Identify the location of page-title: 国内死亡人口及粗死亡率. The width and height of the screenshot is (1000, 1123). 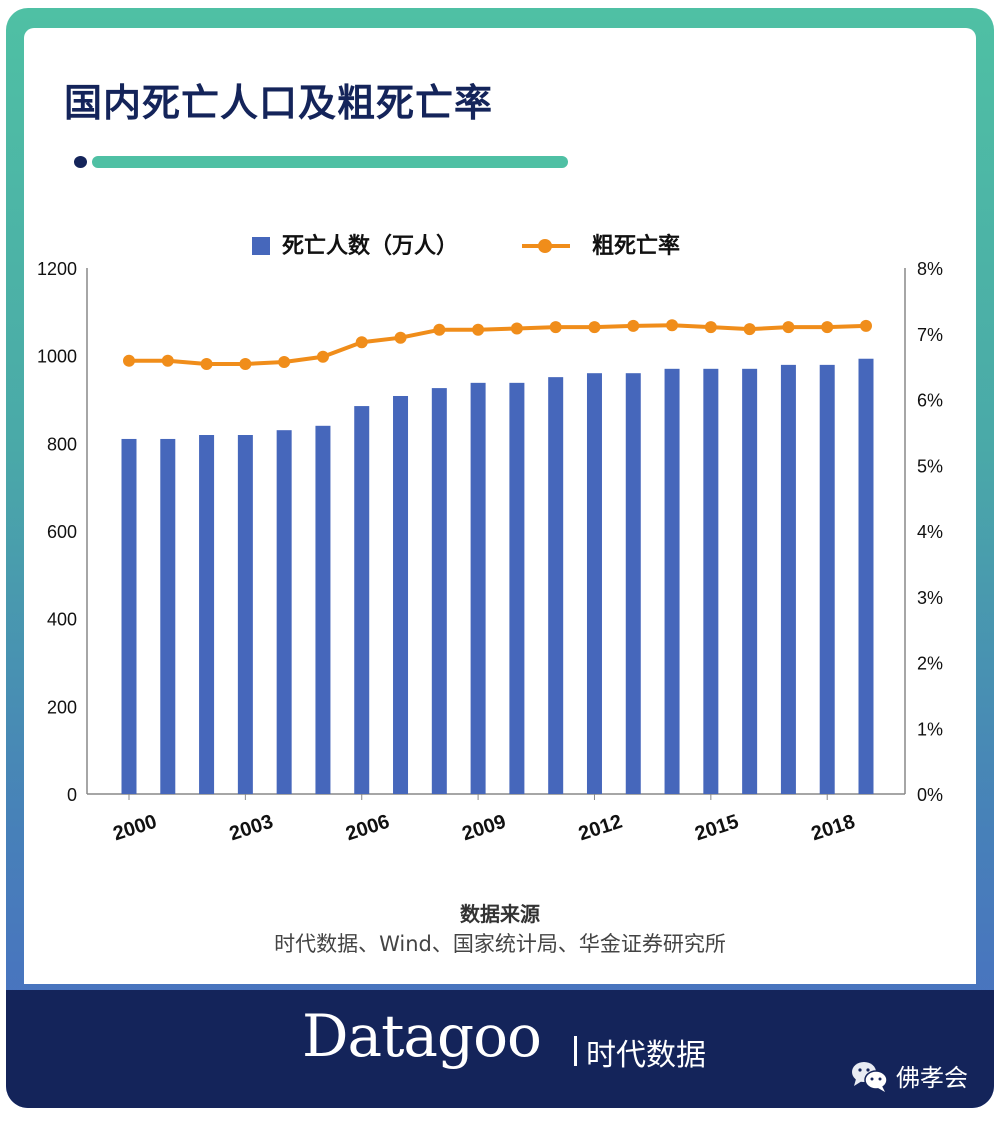
(279, 103).